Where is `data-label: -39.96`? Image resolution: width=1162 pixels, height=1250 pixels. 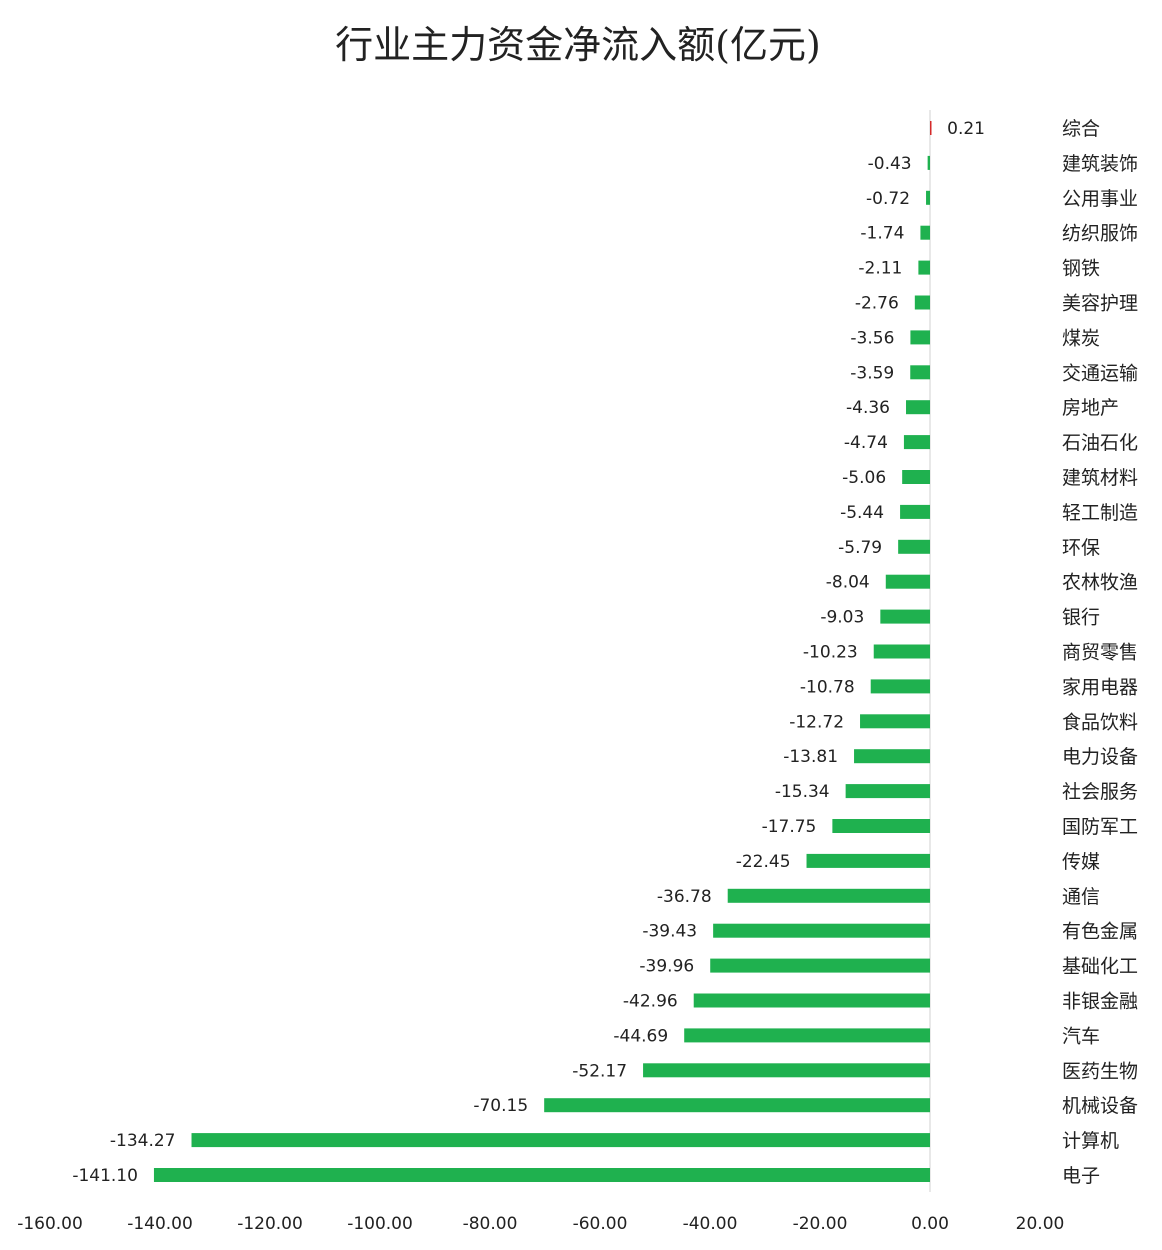 data-label: -39.96 is located at coordinates (666, 967).